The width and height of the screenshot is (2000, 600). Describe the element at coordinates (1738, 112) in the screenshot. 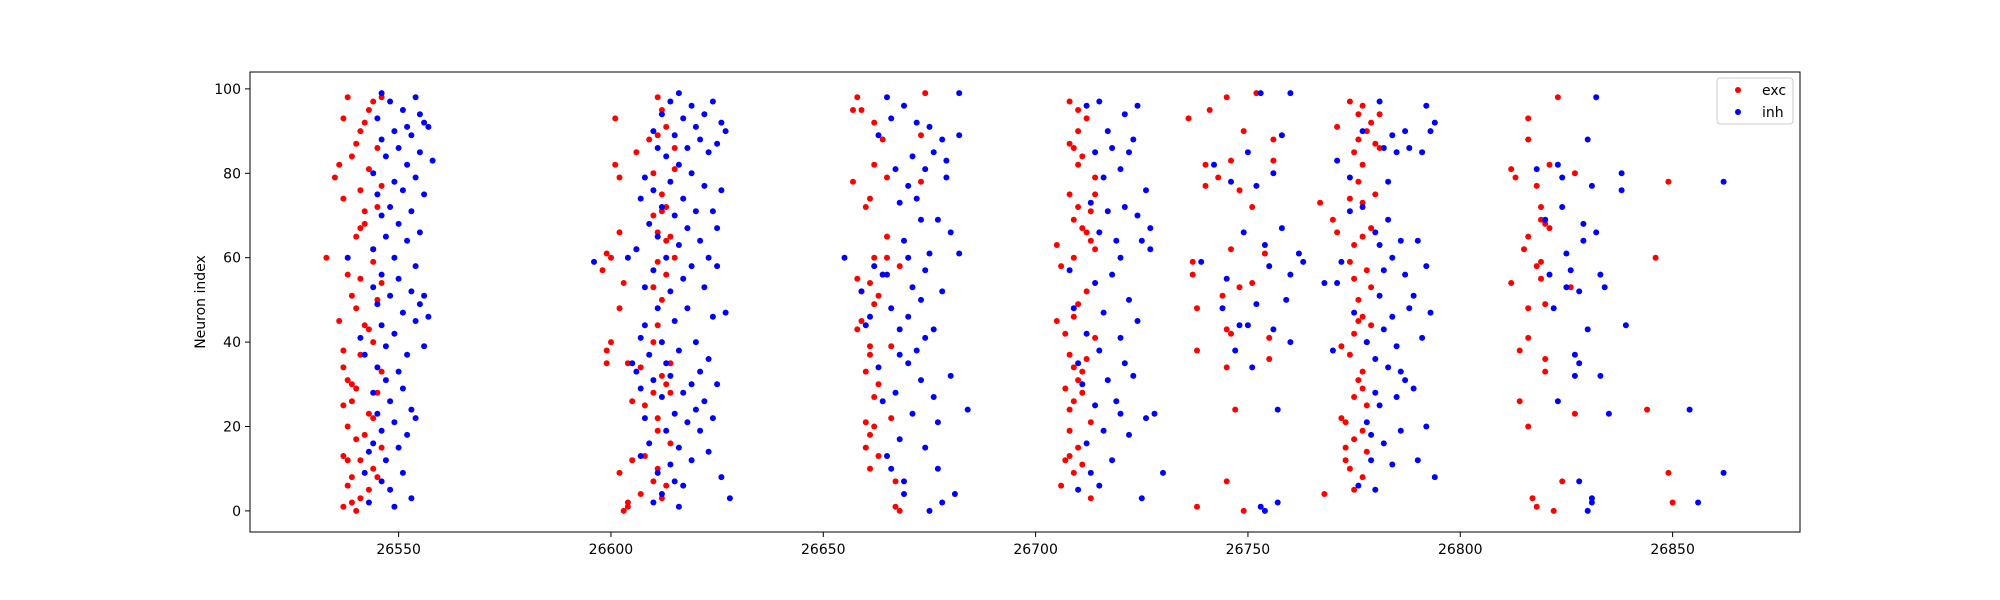

I see `legend-marker-inh` at that location.